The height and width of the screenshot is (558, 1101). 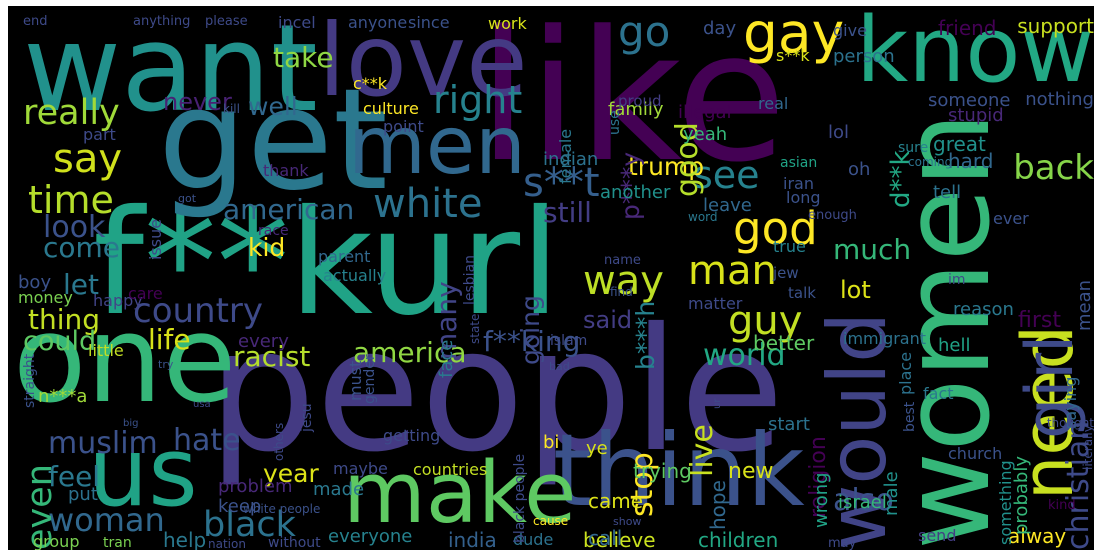 What do you see at coordinates (412, 435) in the screenshot?
I see `word-getting: getting` at bounding box center [412, 435].